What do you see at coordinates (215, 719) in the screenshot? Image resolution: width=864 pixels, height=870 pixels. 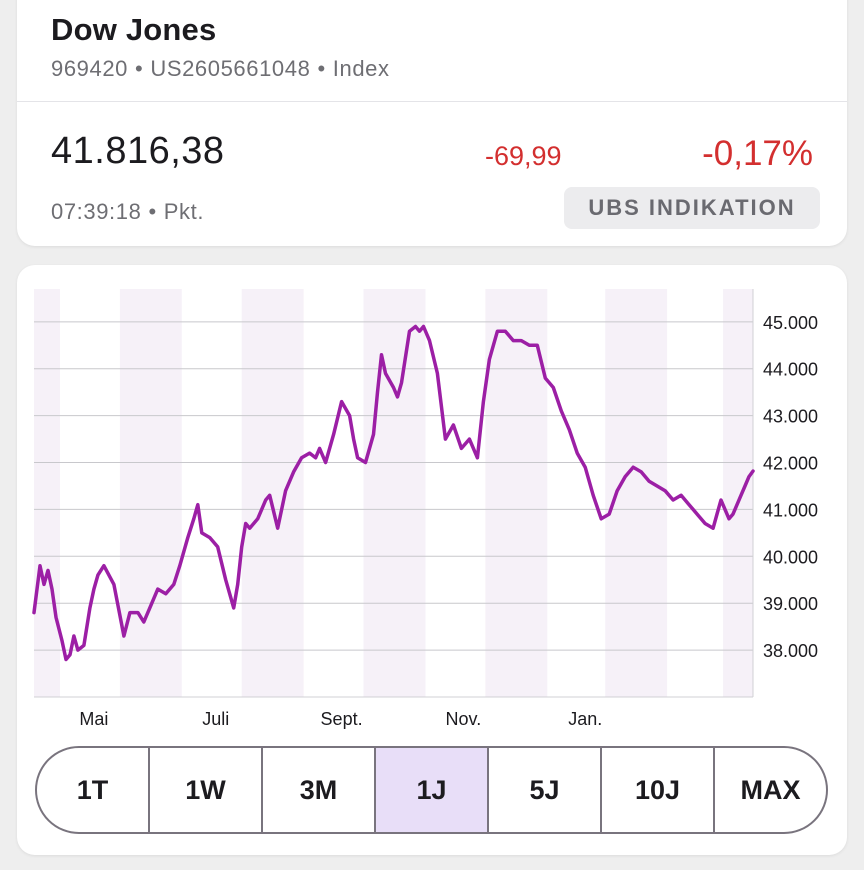 I see `x-tick-label: Juli` at bounding box center [215, 719].